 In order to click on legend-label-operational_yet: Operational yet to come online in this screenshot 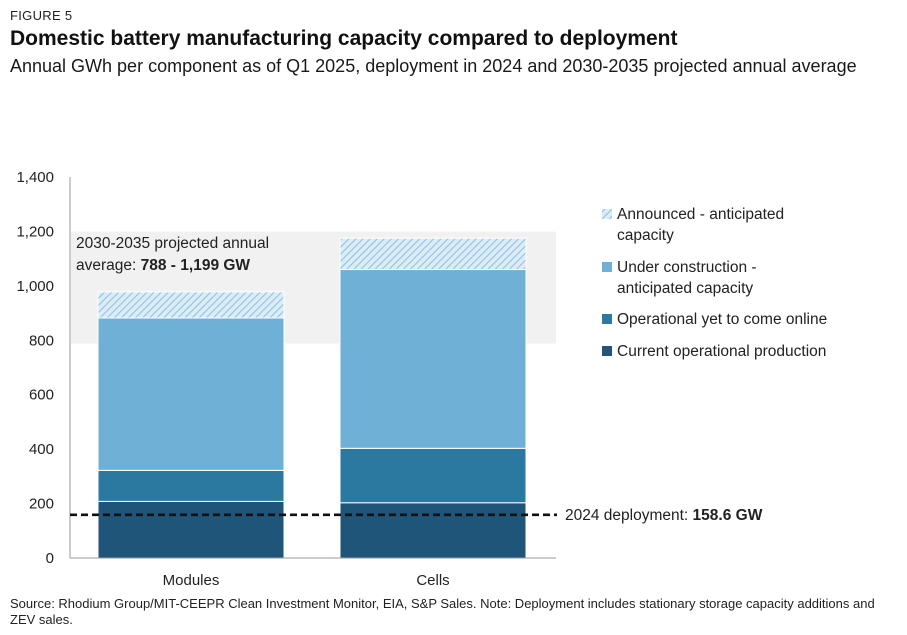, I will do `click(722, 319)`.